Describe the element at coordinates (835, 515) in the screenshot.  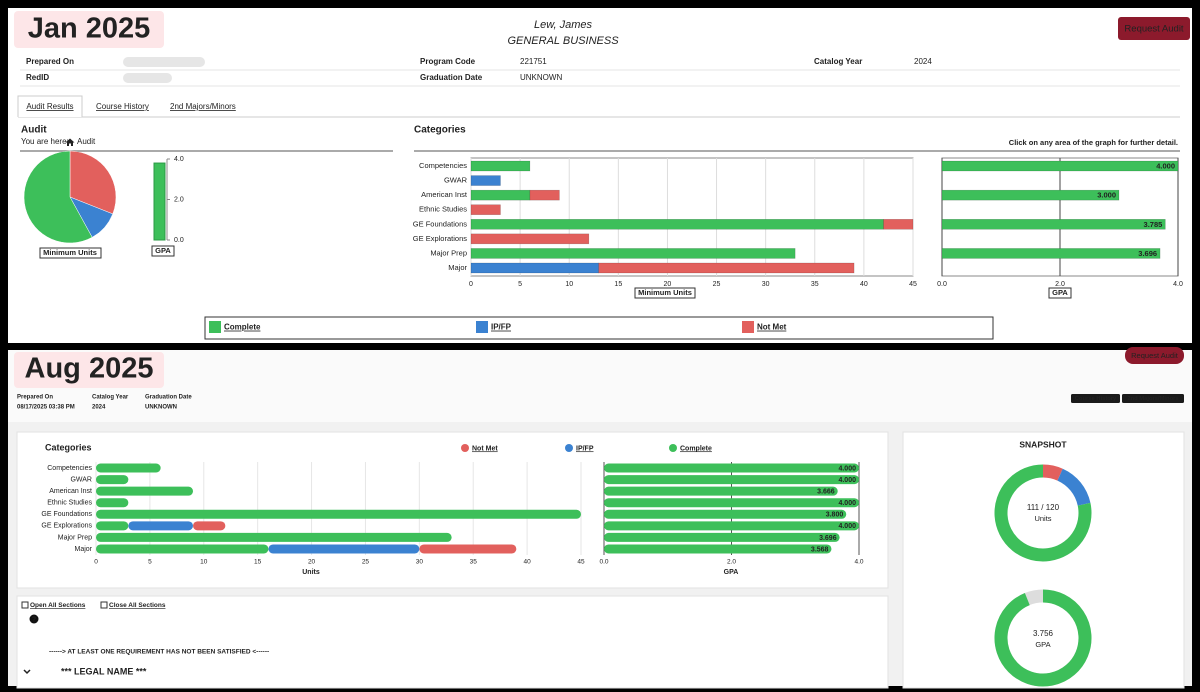
I see `value-label: 3.800` at that location.